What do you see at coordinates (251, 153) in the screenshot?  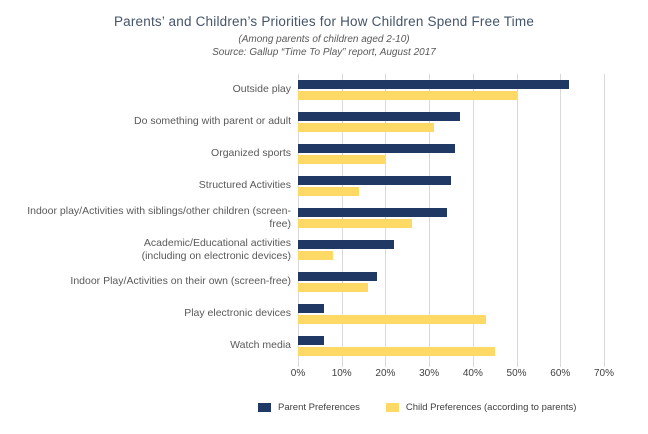 I see `category-label: Organized sports` at bounding box center [251, 153].